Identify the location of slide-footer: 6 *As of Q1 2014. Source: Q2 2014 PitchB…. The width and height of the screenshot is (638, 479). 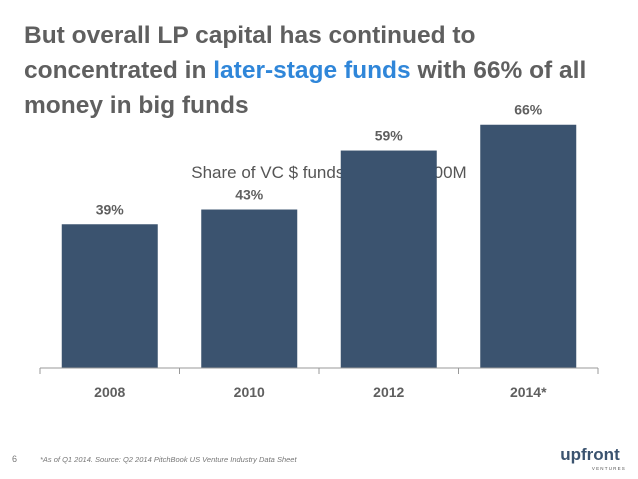
(323, 458).